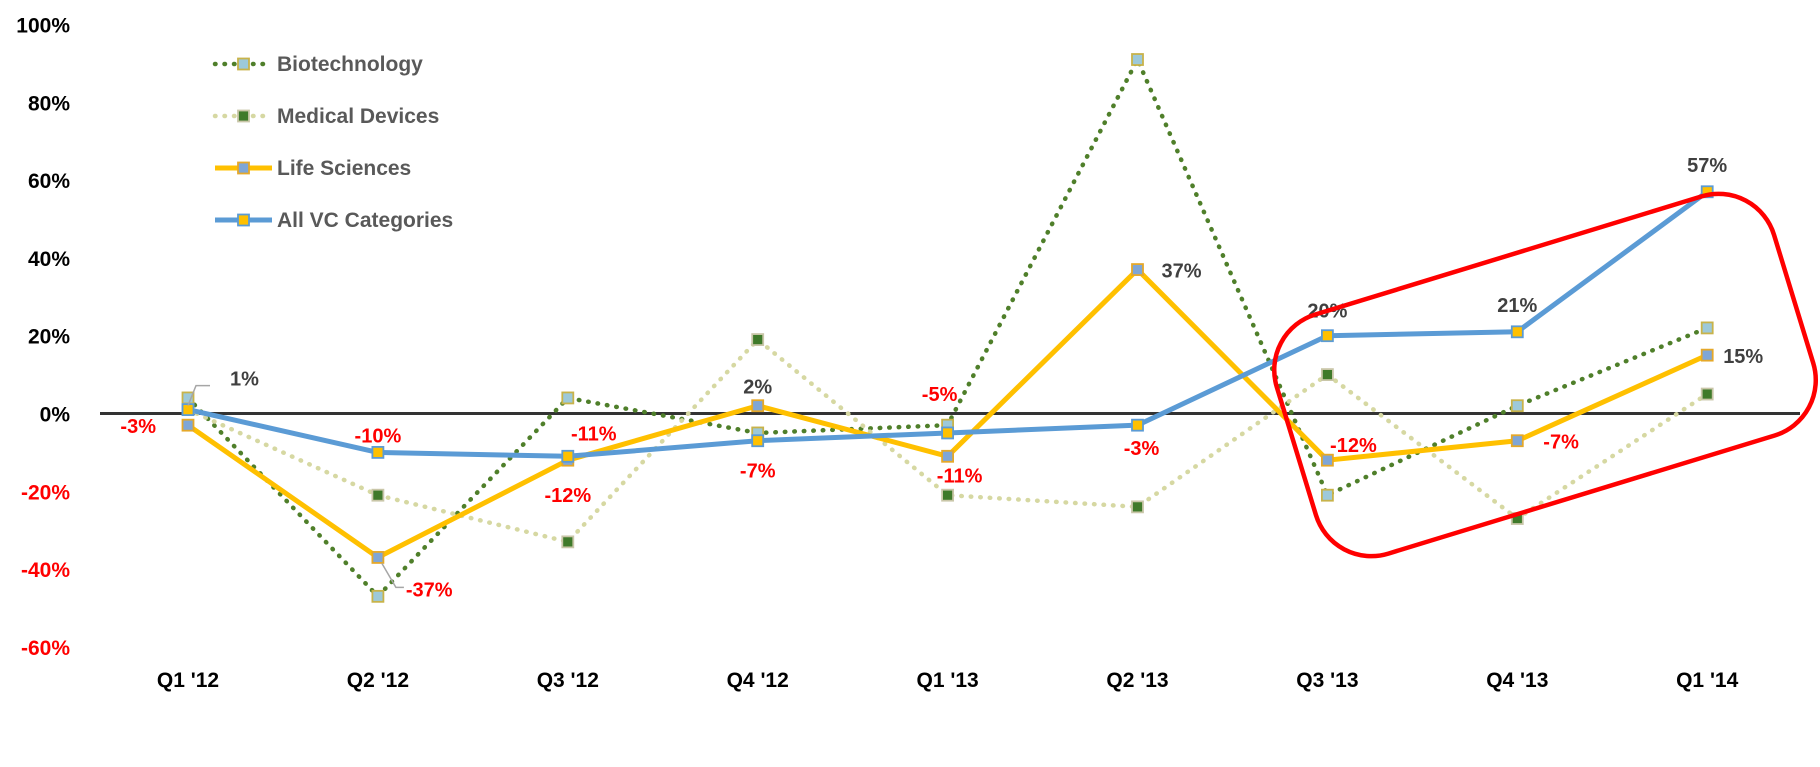 The image size is (1820, 767). I want to click on x-tick-label: Q3 '12, so click(568, 680).